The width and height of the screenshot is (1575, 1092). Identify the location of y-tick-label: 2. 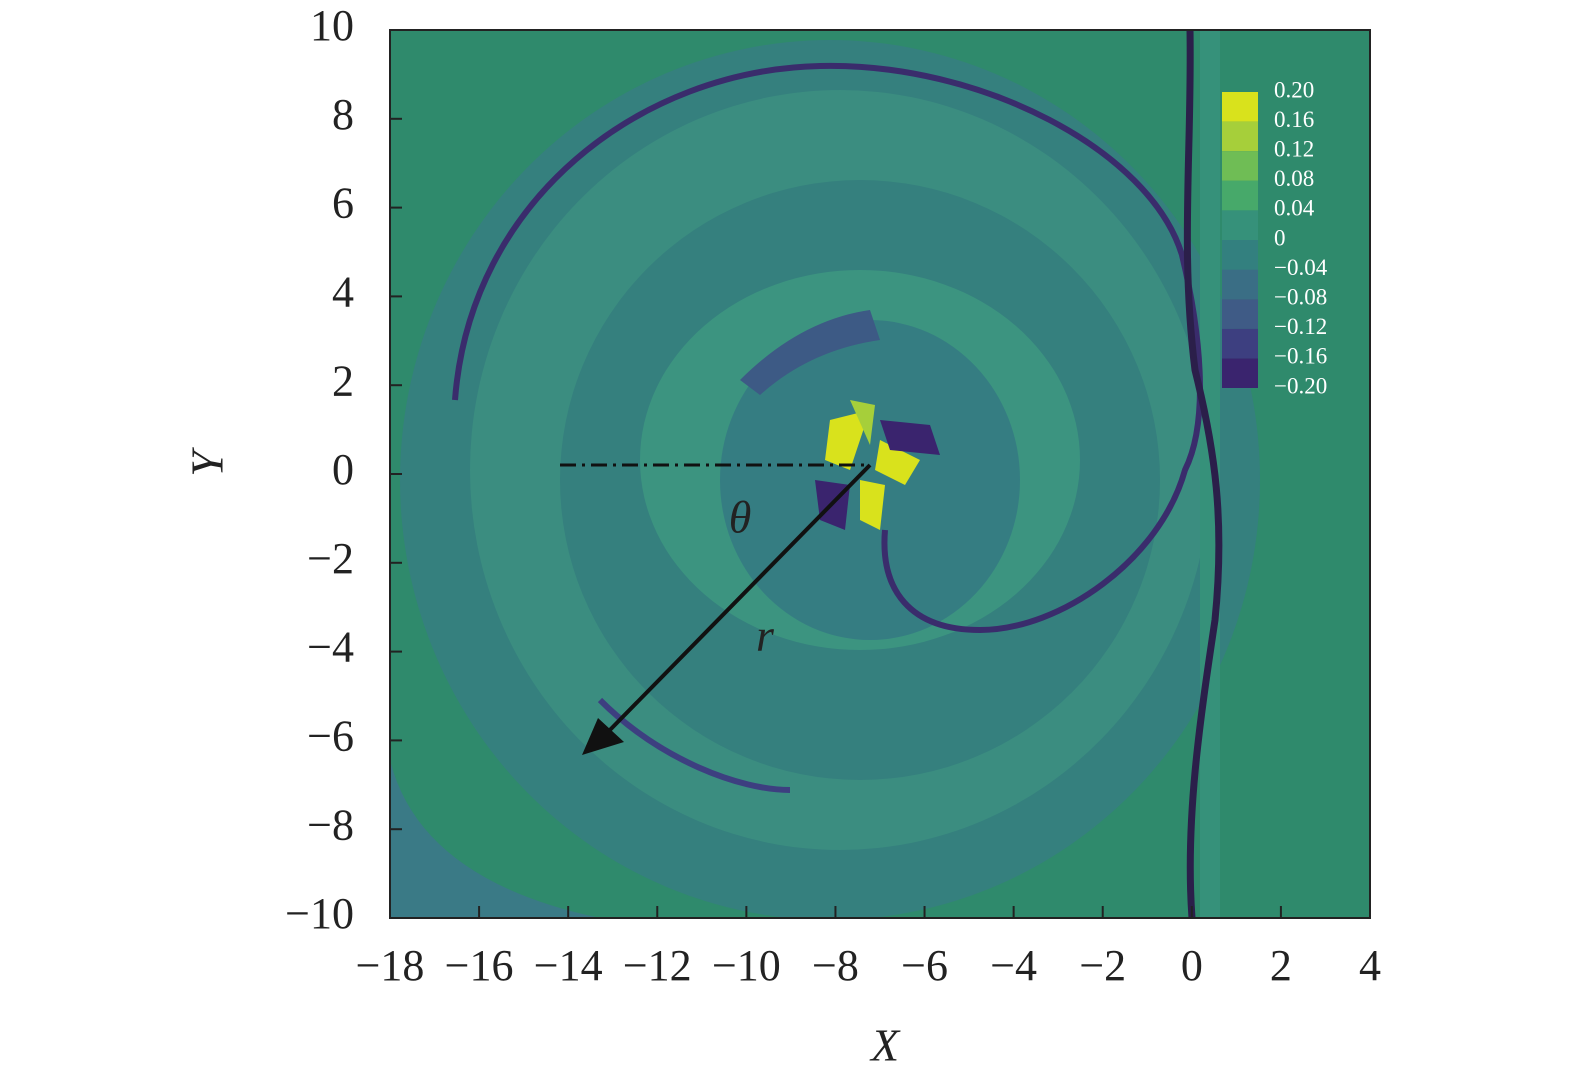
(343, 380).